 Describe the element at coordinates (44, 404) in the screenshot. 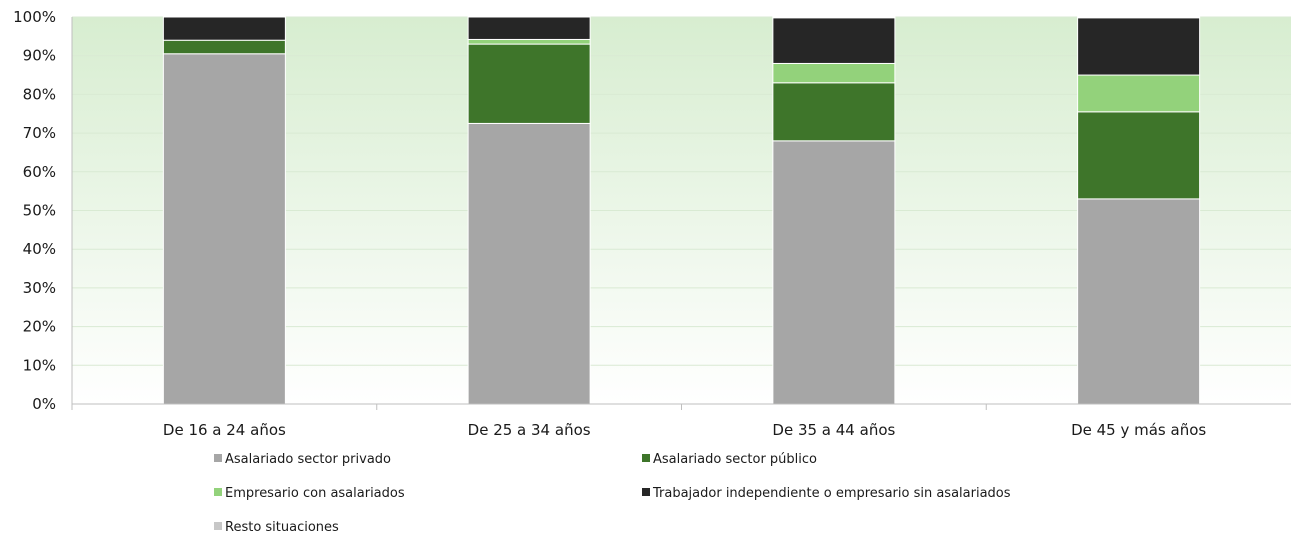

I see `y-tick-label: 0%` at that location.